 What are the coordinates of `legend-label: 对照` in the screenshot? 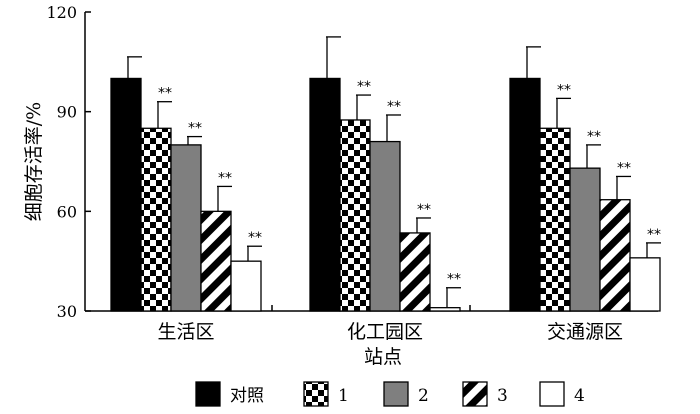 It's located at (247, 396).